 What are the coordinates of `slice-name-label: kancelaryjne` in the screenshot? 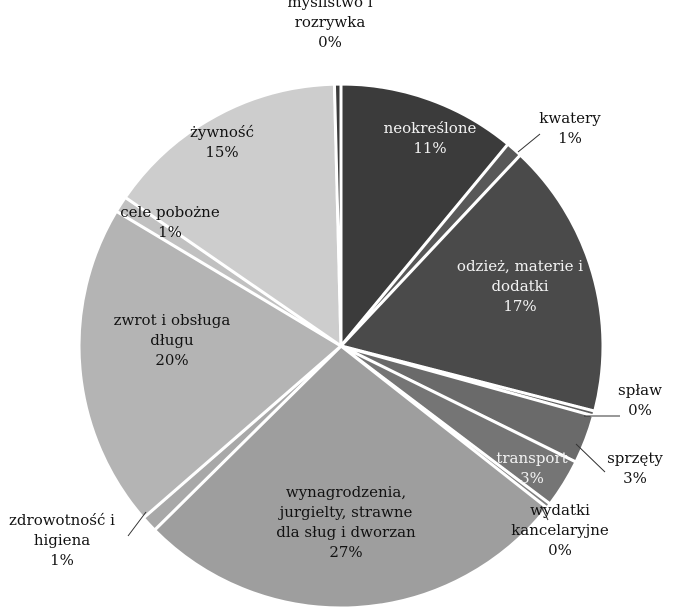 It's located at (560, 530).